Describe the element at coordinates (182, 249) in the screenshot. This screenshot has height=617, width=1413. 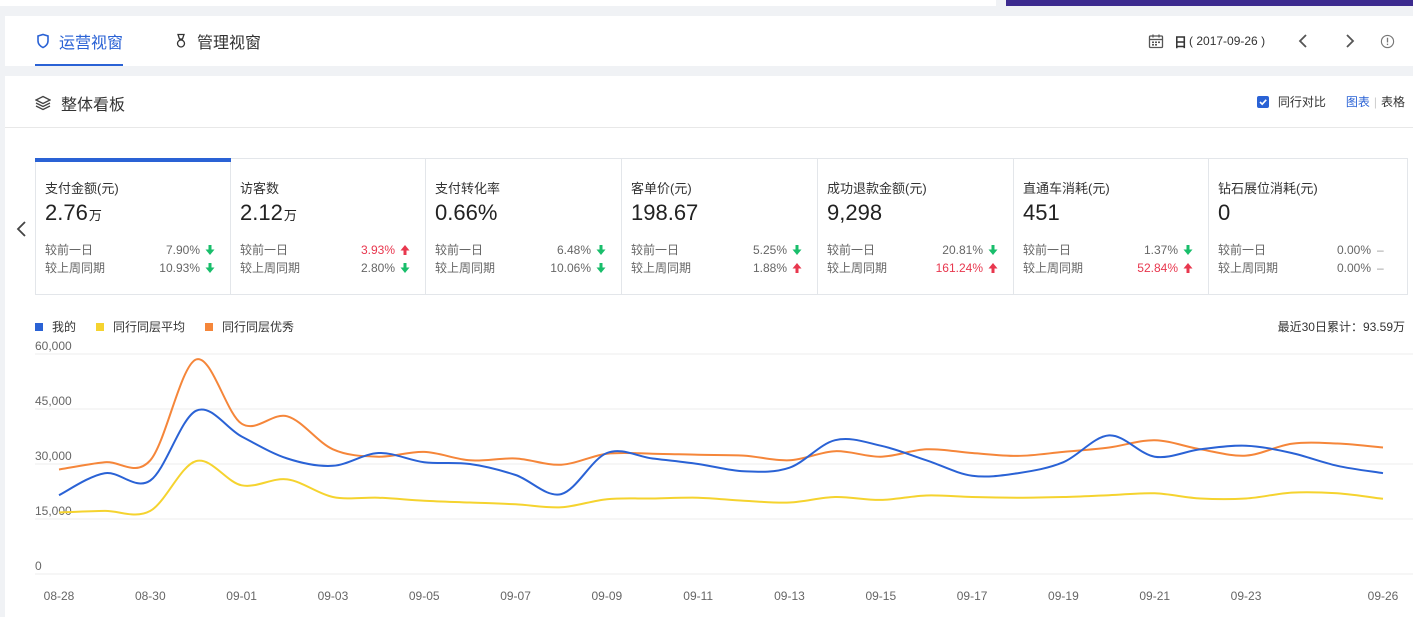
I see `compare-percent: 7.90%` at that location.